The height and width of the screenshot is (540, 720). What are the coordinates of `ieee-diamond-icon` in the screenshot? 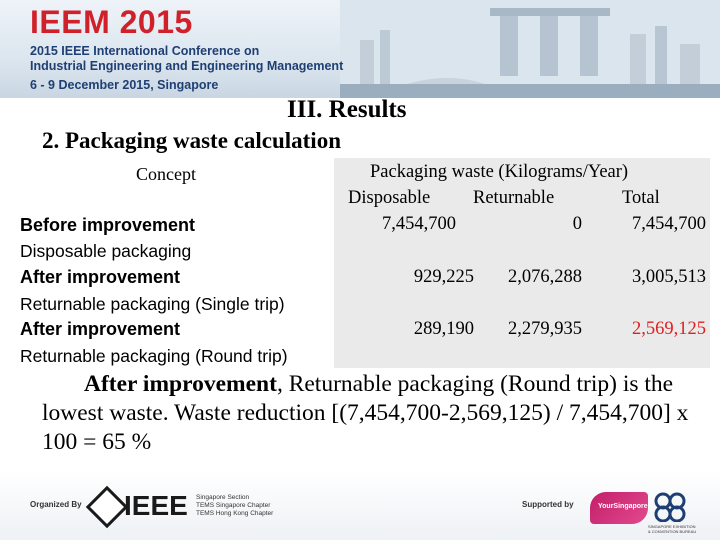 It's located at (107, 507).